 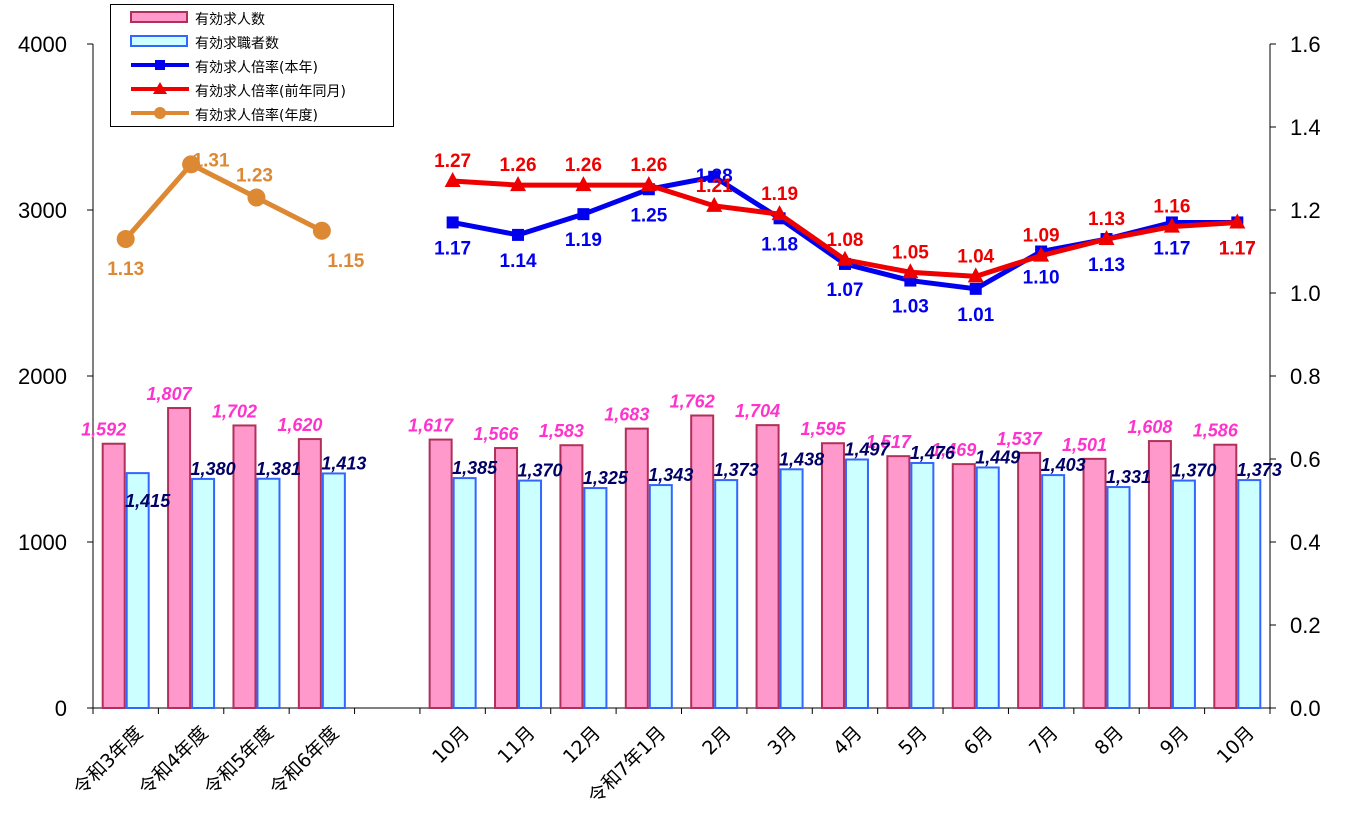 I want to click on legend-label: 有効求職者数, so click(x=237, y=44).